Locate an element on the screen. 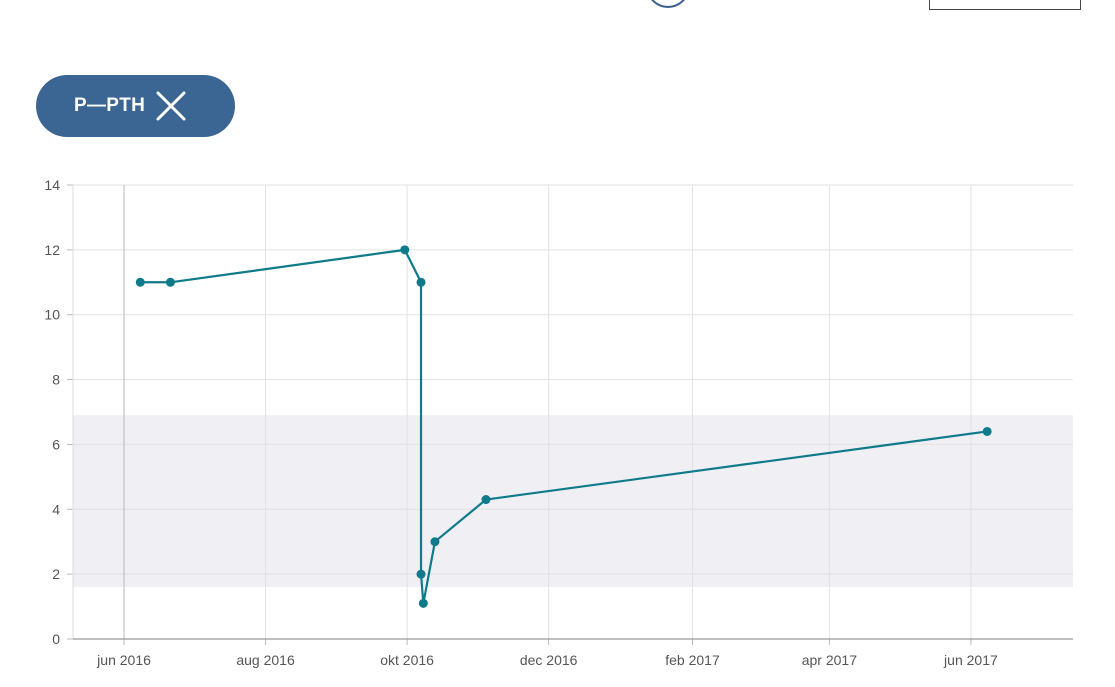 This screenshot has height=687, width=1115. x-tick-label: aug 2016 is located at coordinates (265, 660).